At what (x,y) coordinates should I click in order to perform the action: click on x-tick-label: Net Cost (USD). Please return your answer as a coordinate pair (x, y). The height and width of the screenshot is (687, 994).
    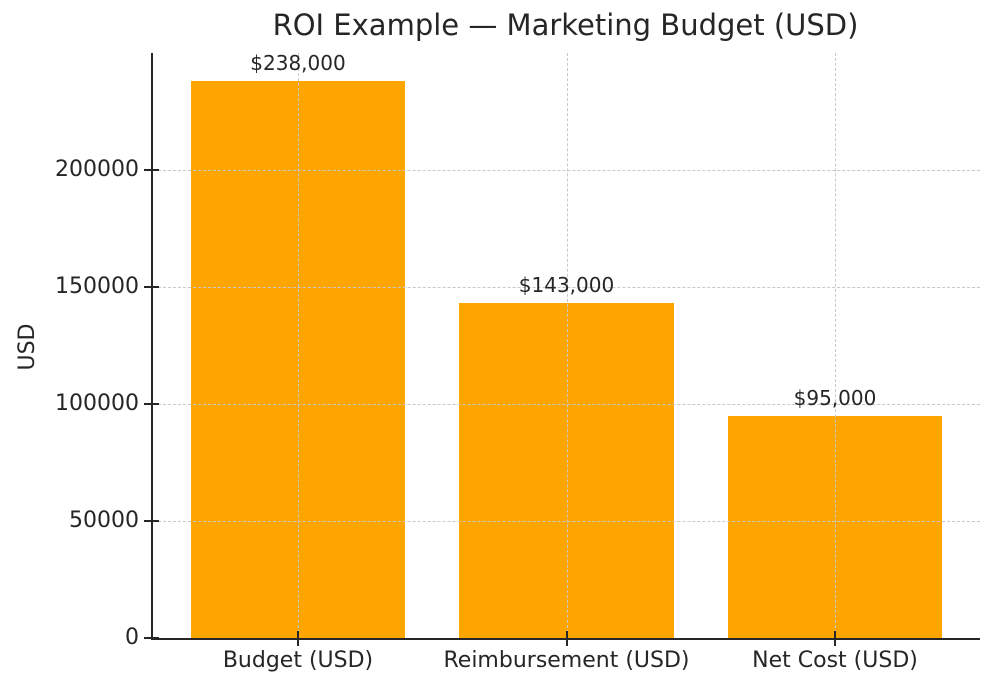
    Looking at the image, I should click on (835, 660).